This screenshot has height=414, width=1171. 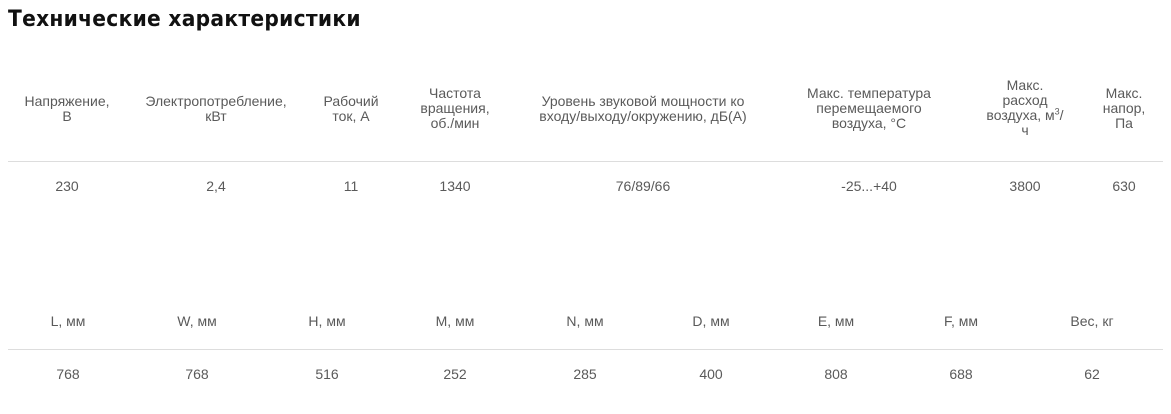 I want to click on dim-header-weight: Вес, кг, so click(x=1092, y=321).